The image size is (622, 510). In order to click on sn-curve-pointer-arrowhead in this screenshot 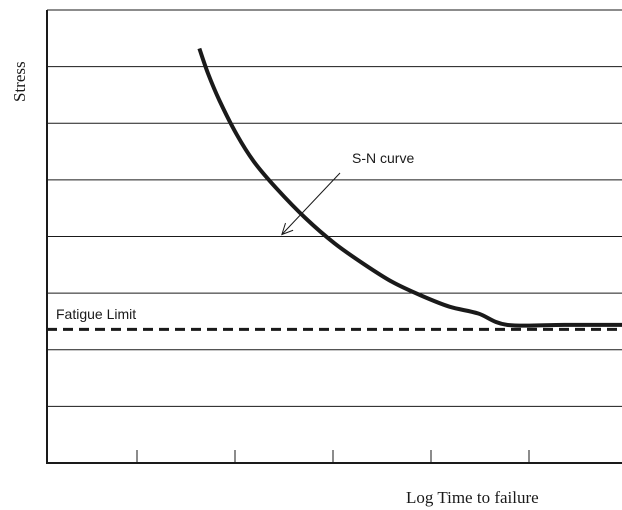, I will do `click(287, 229)`.